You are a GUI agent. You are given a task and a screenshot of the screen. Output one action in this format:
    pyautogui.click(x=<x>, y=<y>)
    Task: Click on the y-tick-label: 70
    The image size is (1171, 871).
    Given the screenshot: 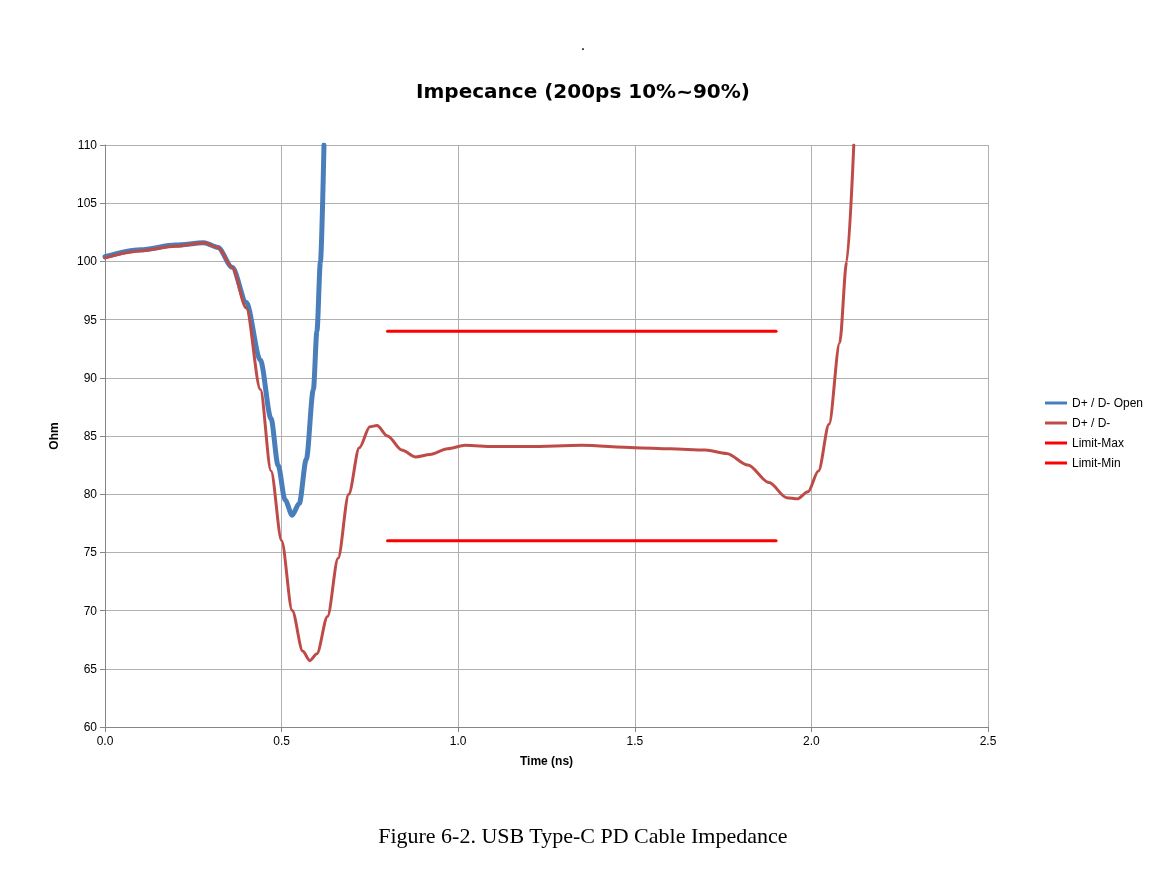 What is the action you would take?
    pyautogui.click(x=90, y=610)
    